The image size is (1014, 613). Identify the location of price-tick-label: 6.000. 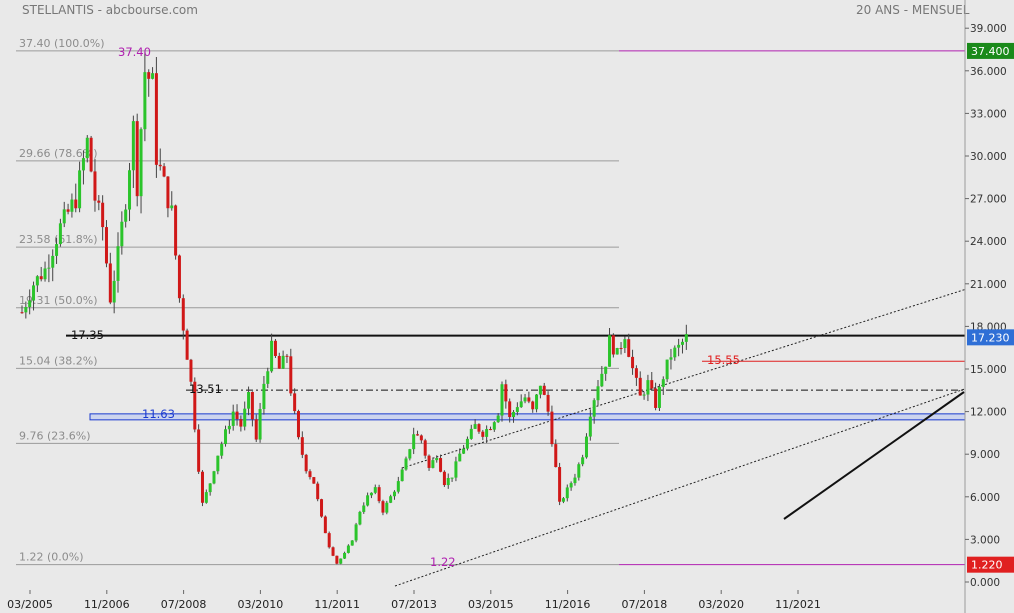
(985, 498).